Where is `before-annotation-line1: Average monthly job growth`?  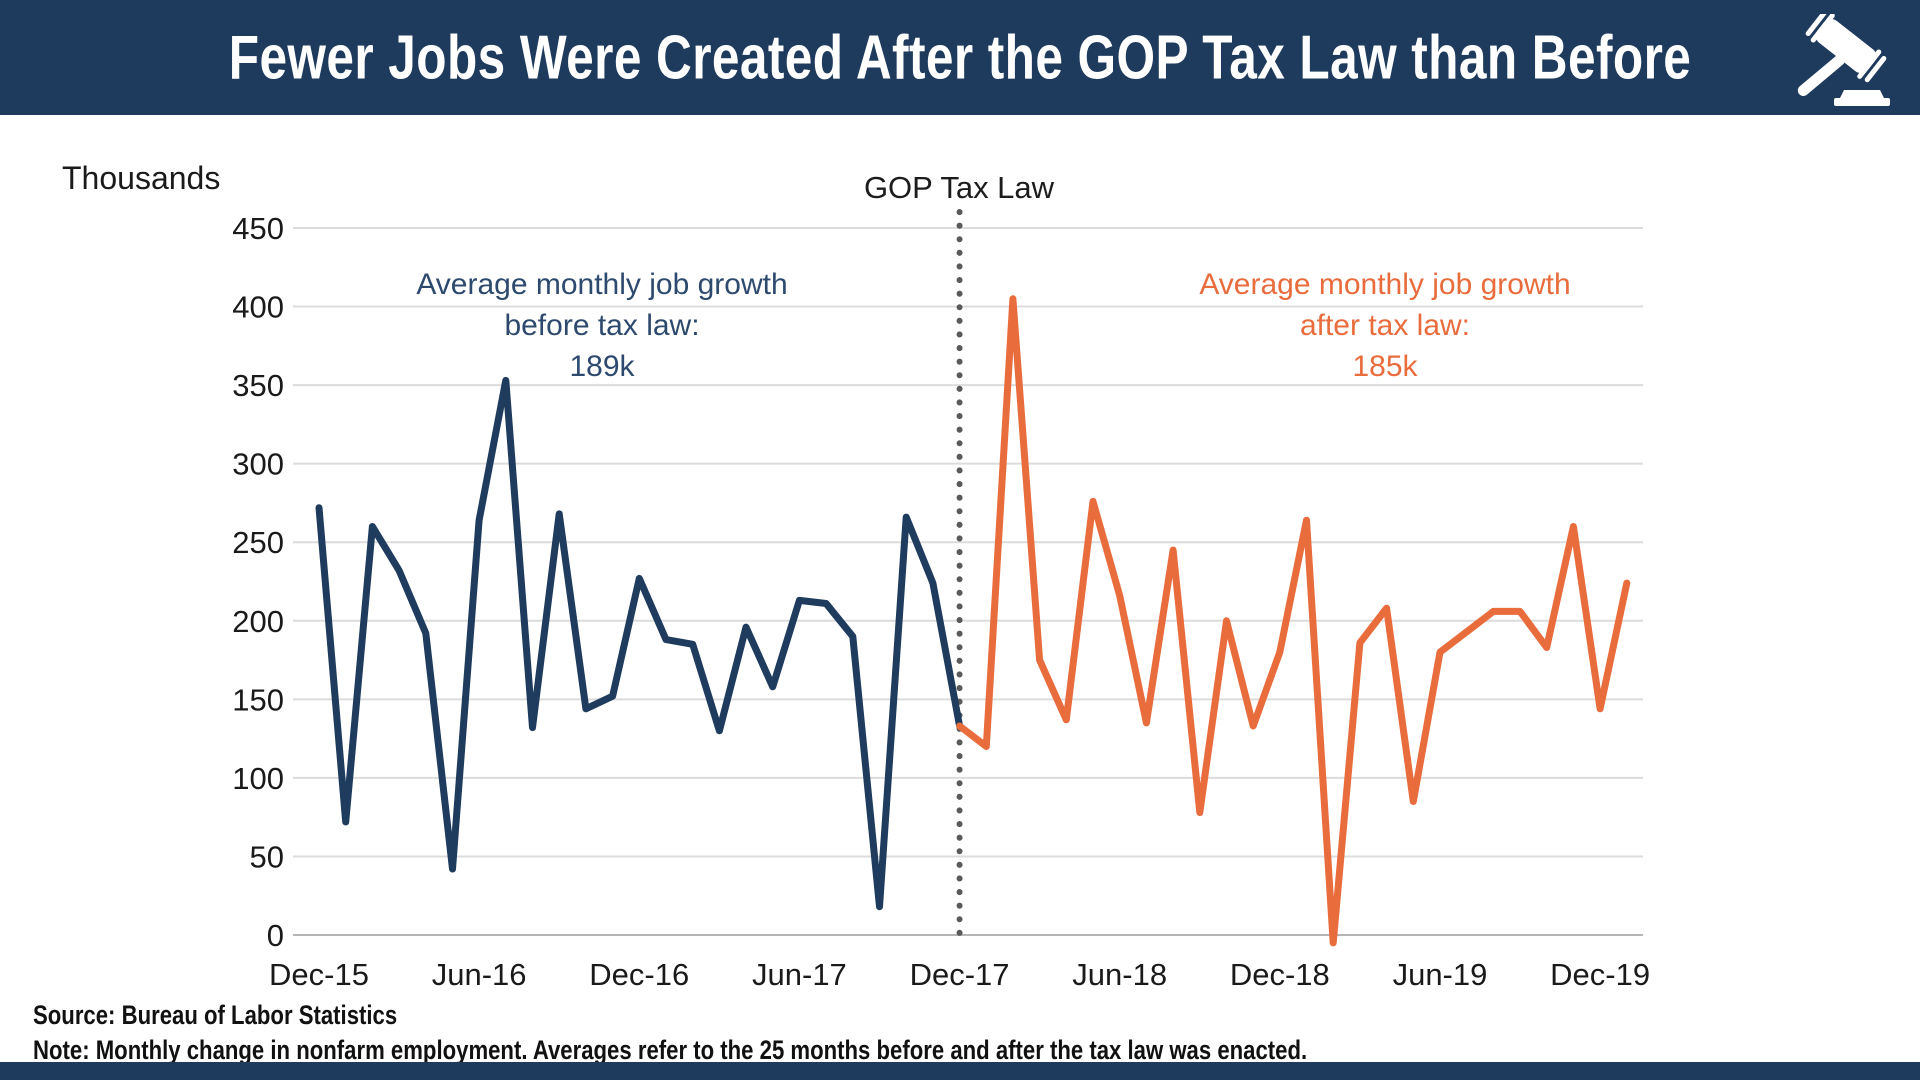 before-annotation-line1: Average monthly job growth is located at coordinates (602, 284).